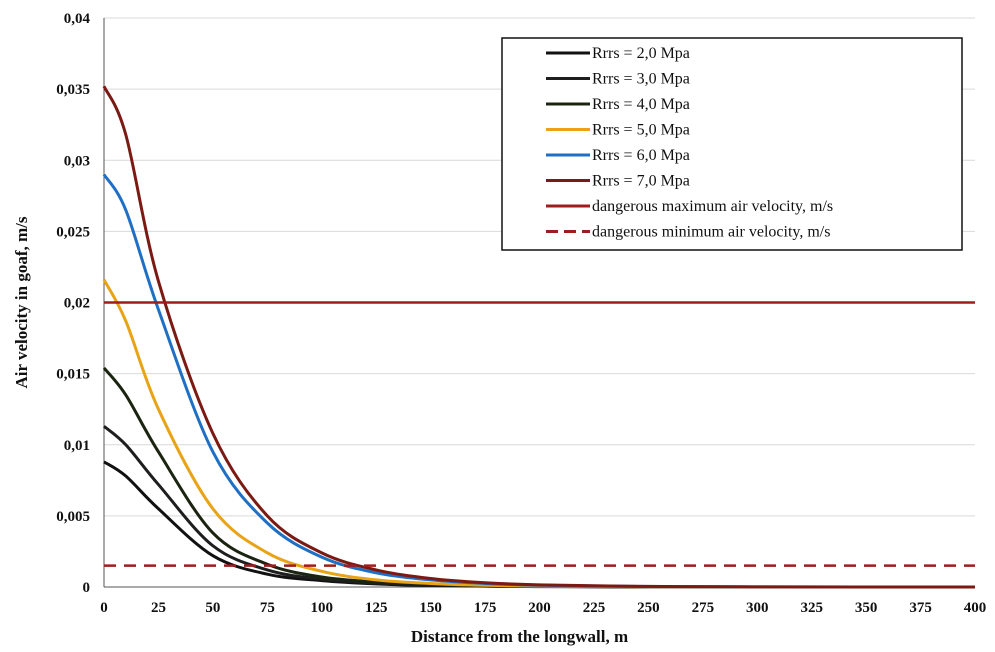 Image resolution: width=995 pixels, height=652 pixels. I want to click on y-tick-label: 0,015, so click(73, 375).